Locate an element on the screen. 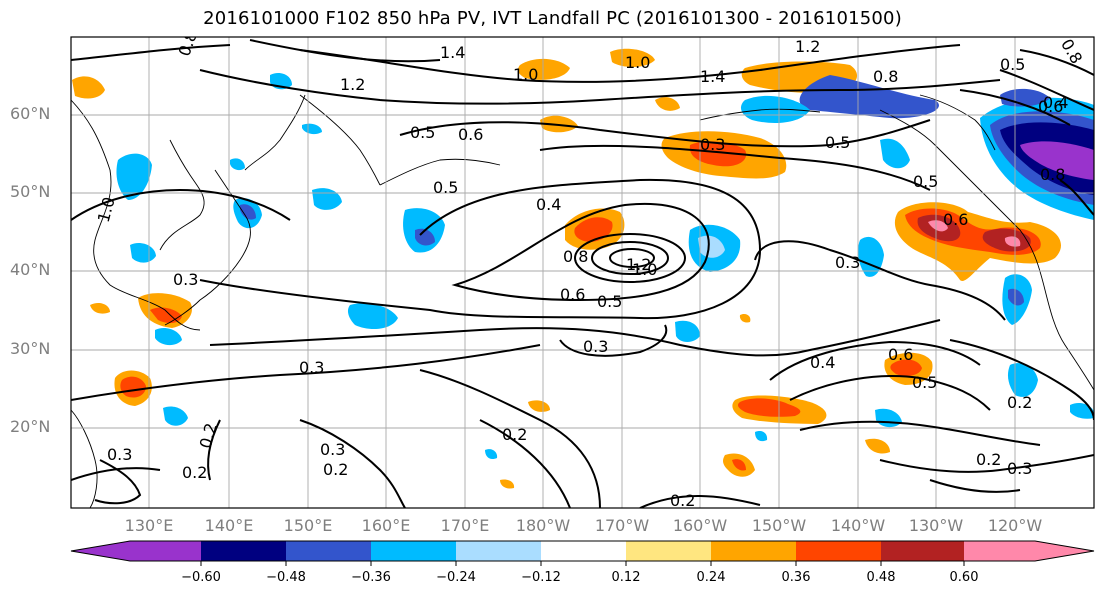  lon-label: 140°E is located at coordinates (229, 525).